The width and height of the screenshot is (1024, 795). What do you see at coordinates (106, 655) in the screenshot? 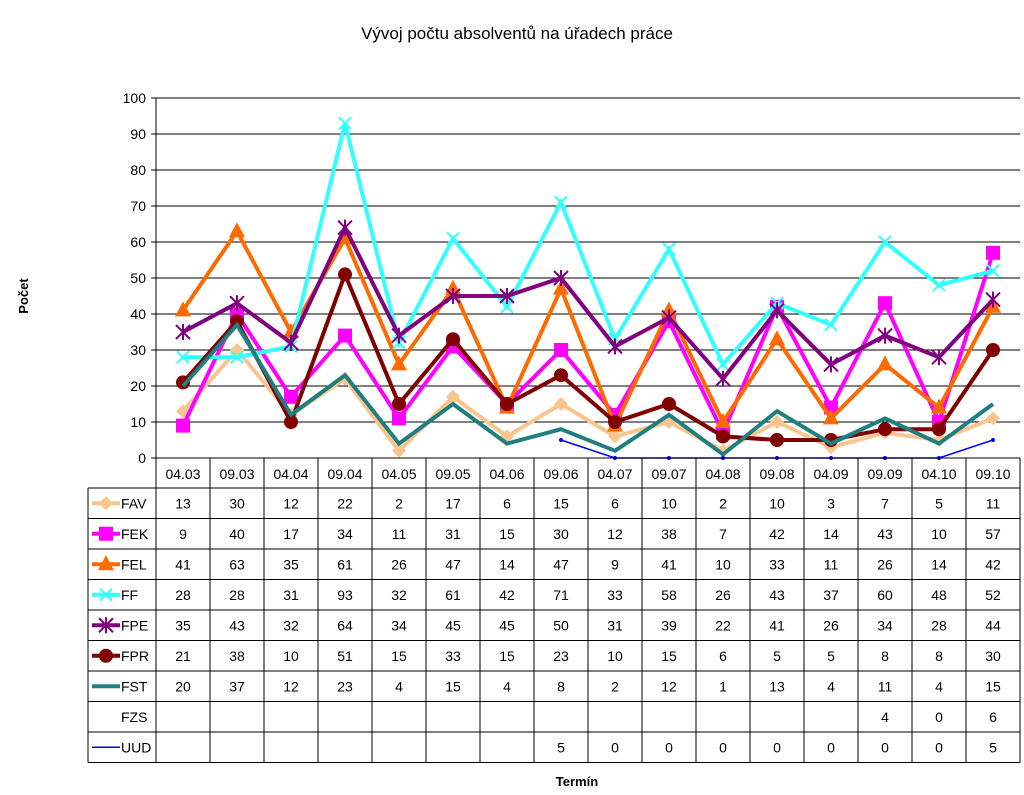
I see `legend-key-fpr` at bounding box center [106, 655].